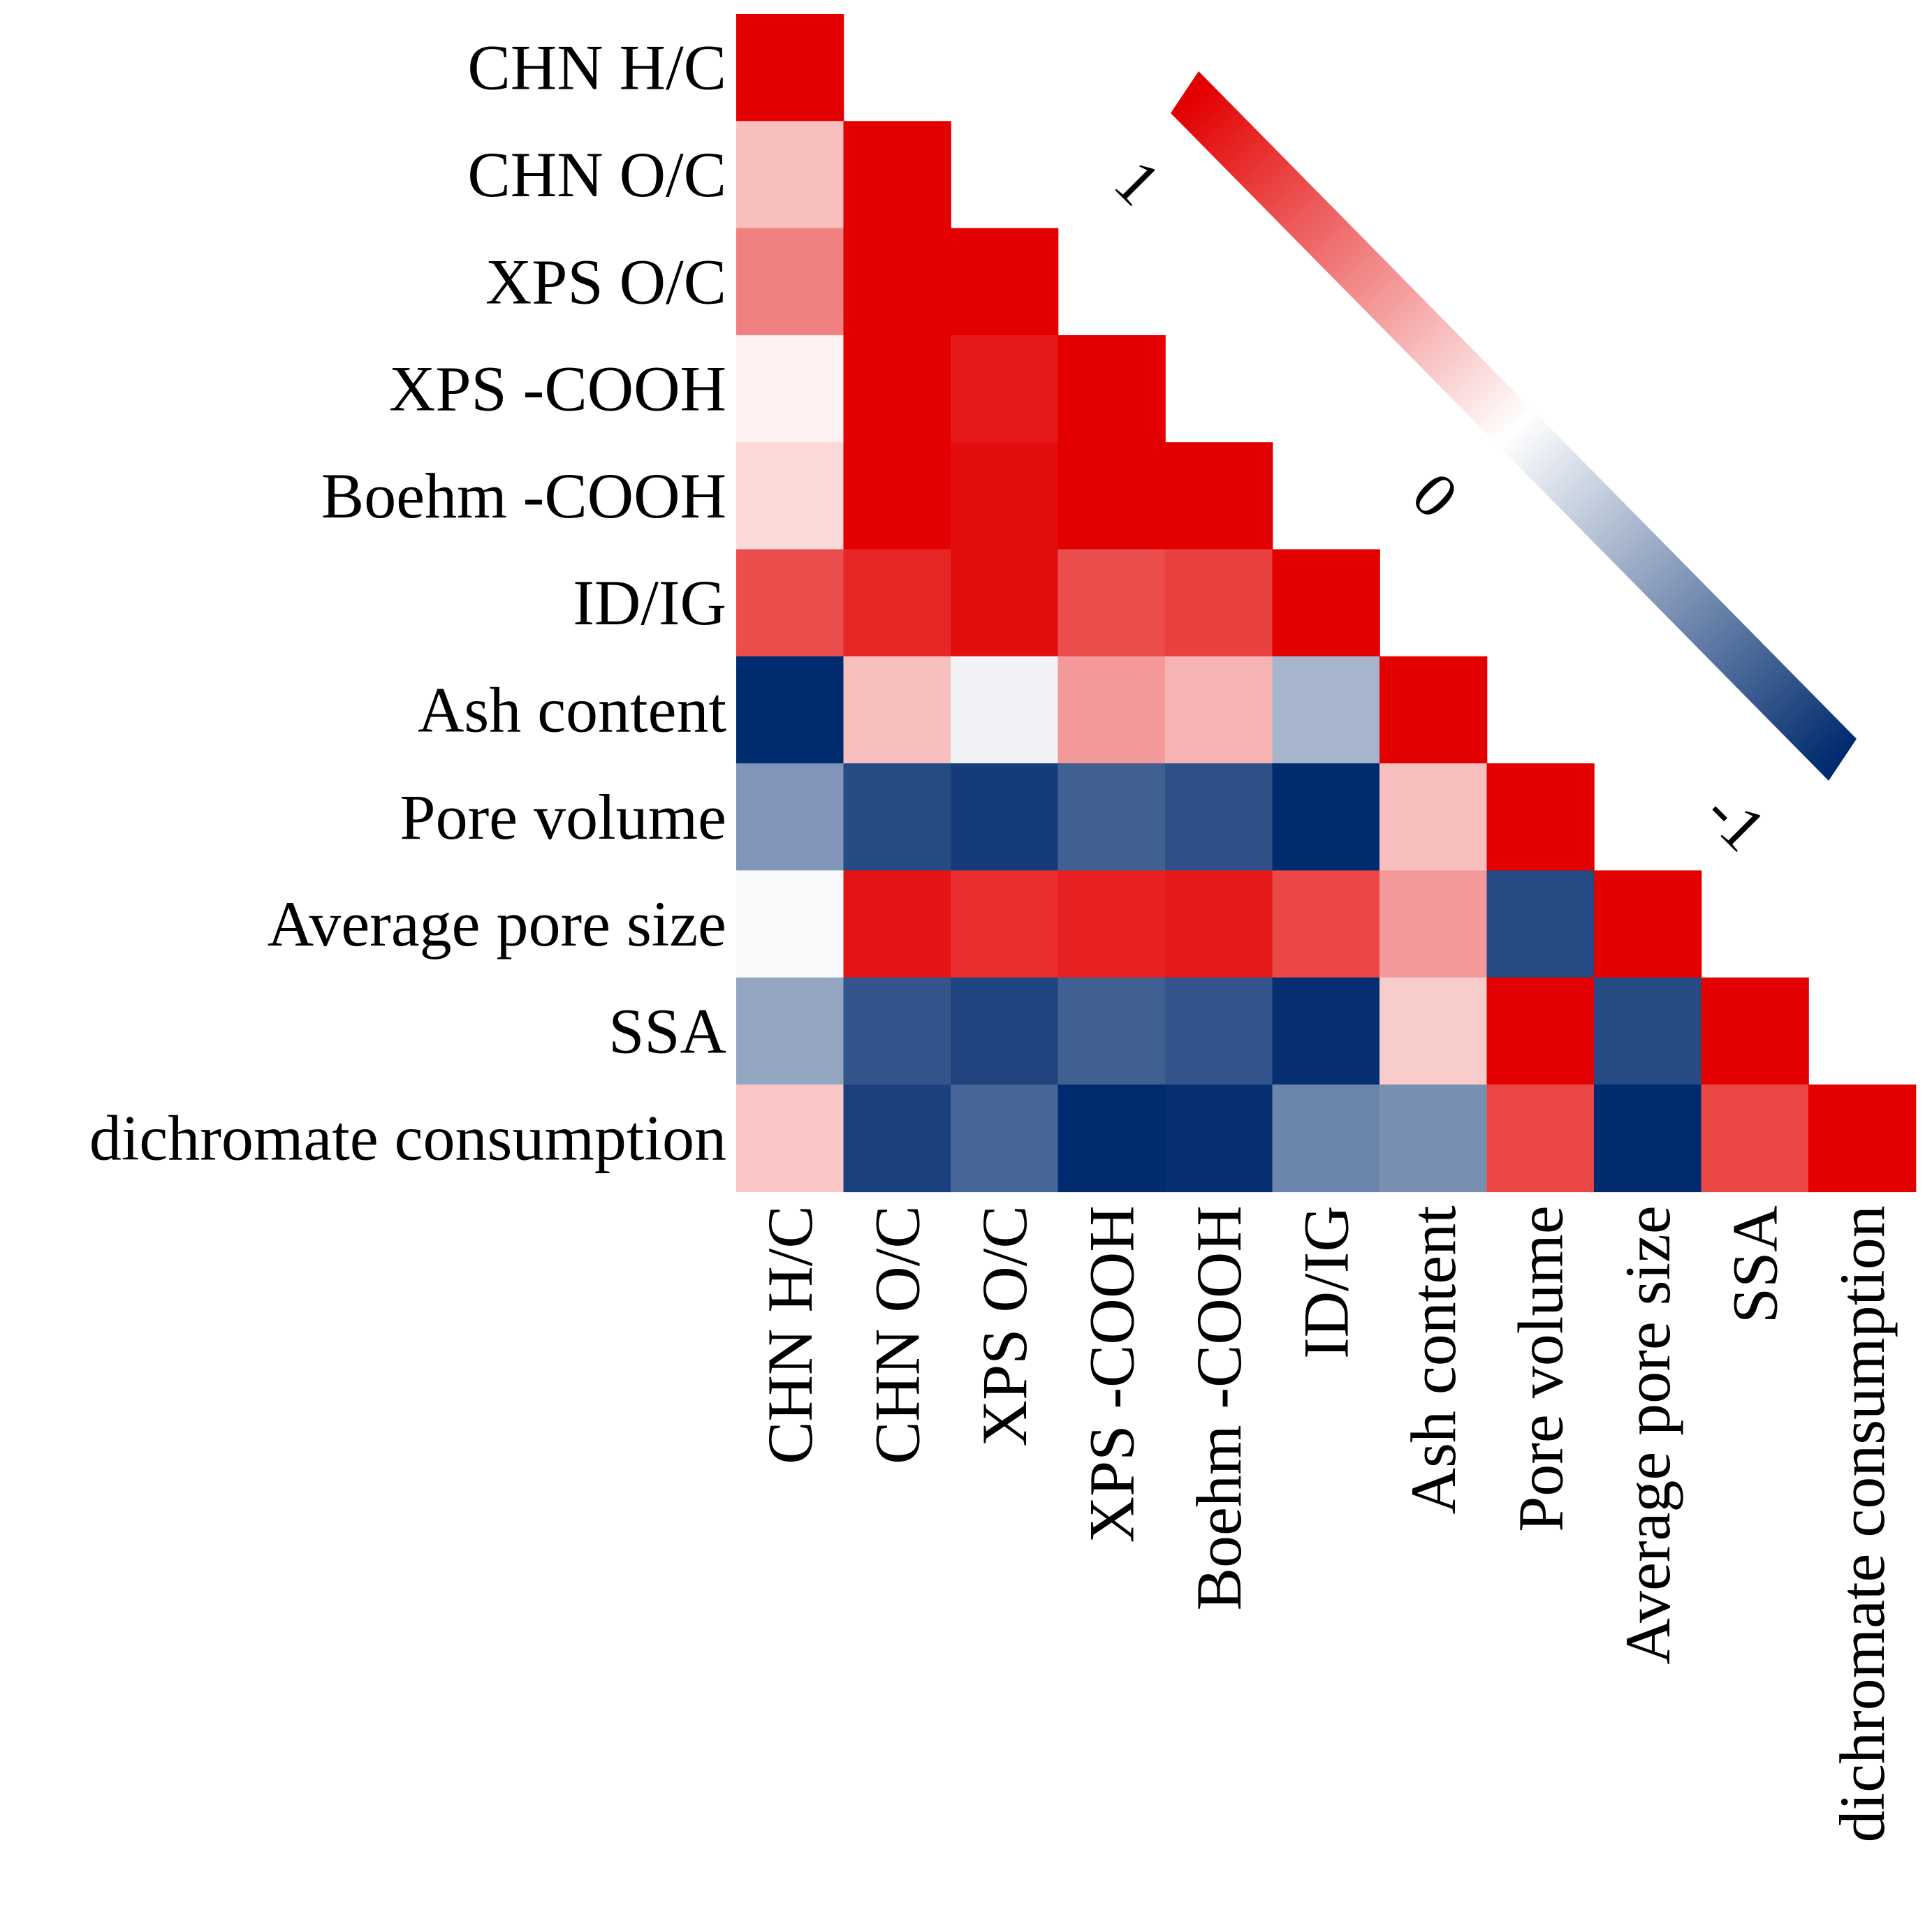 This screenshot has width=1932, height=1926. Describe the element at coordinates (596, 67) in the screenshot. I see `row-label: CHN H/C` at that location.